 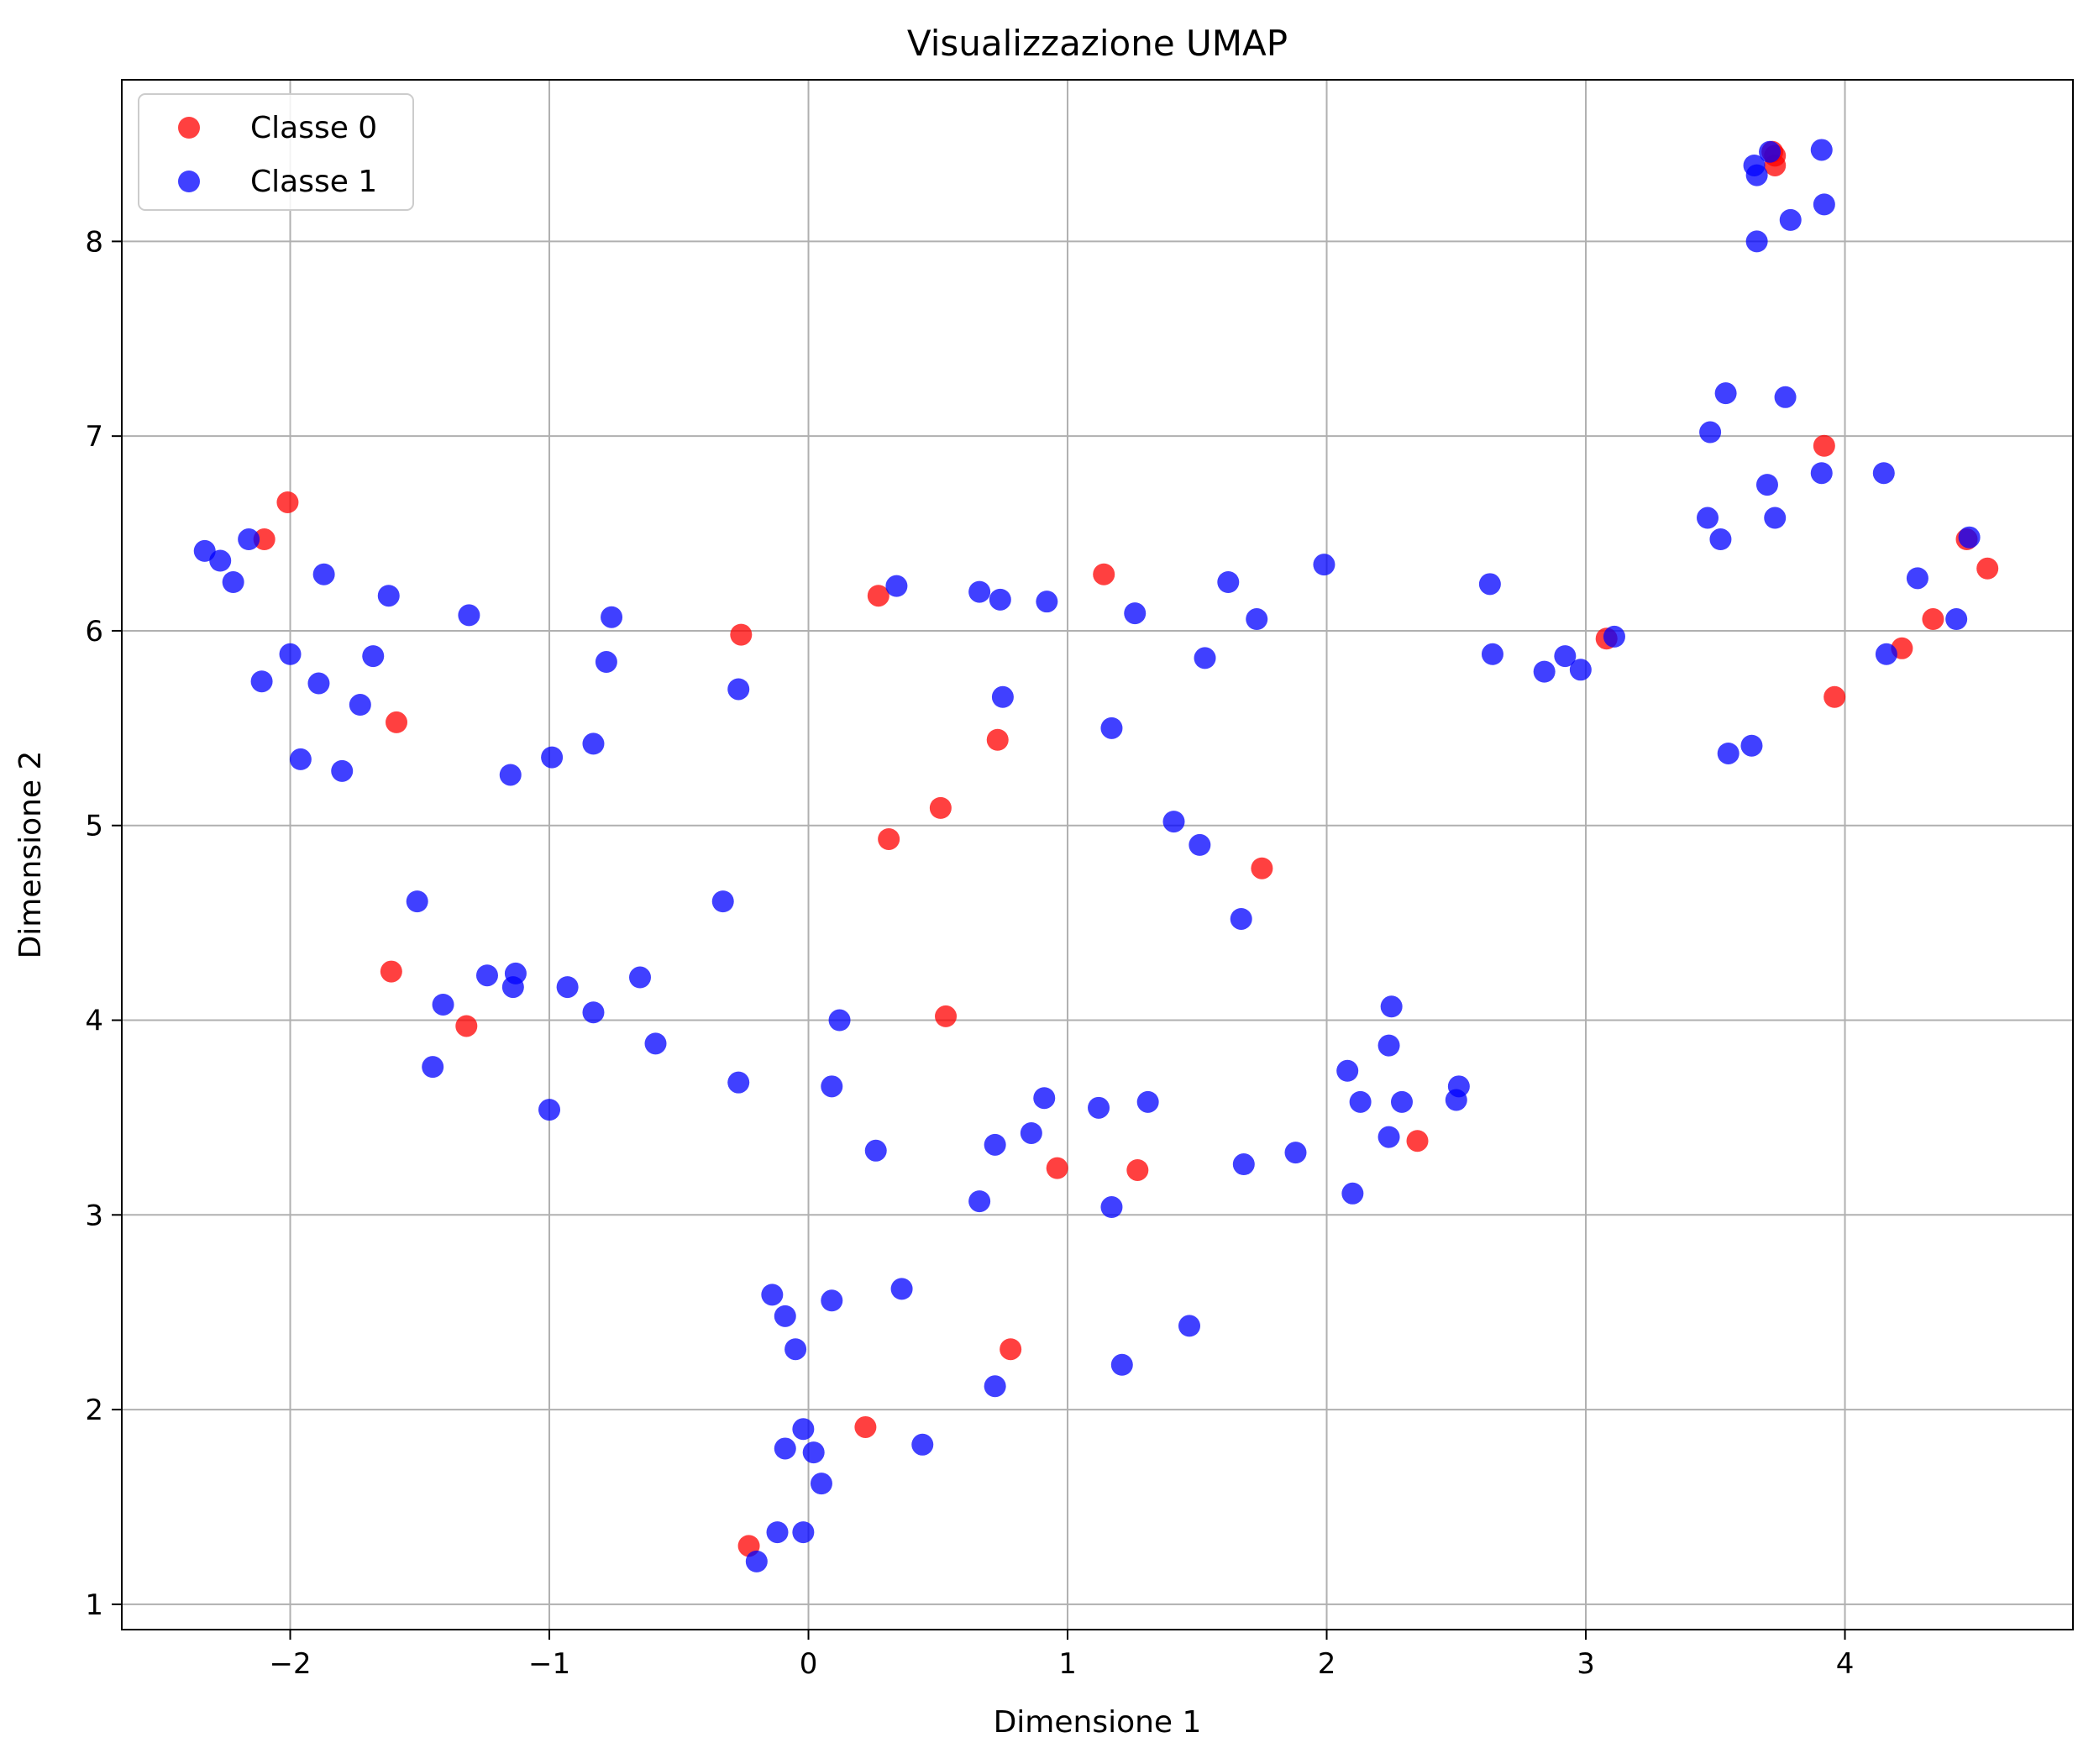 I want to click on legend-label: Classe 0, so click(x=313, y=128).